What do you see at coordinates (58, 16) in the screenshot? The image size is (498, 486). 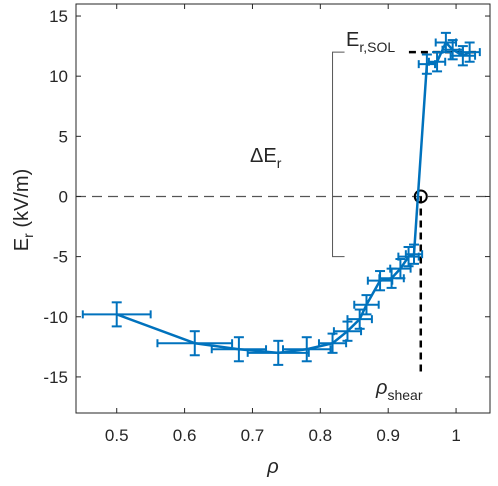 I see `y-tick-label: 15` at bounding box center [58, 16].